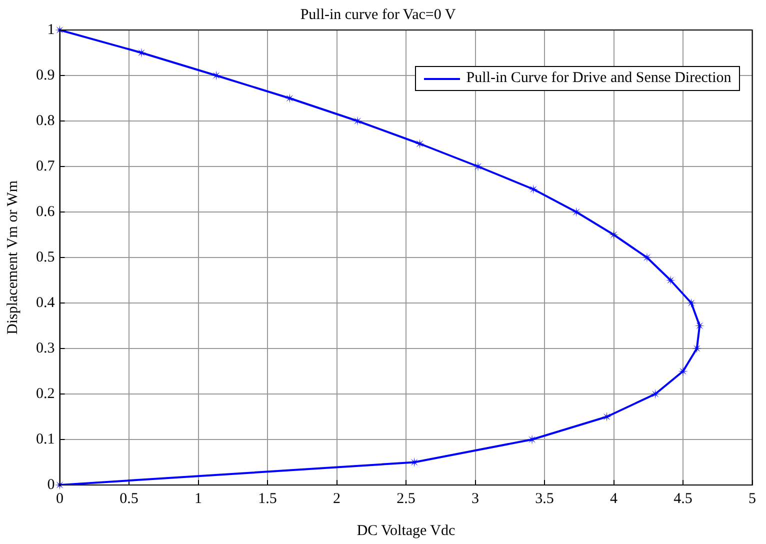 The image size is (766, 544). What do you see at coordinates (51, 30) in the screenshot?
I see `y-tick-label: 1` at bounding box center [51, 30].